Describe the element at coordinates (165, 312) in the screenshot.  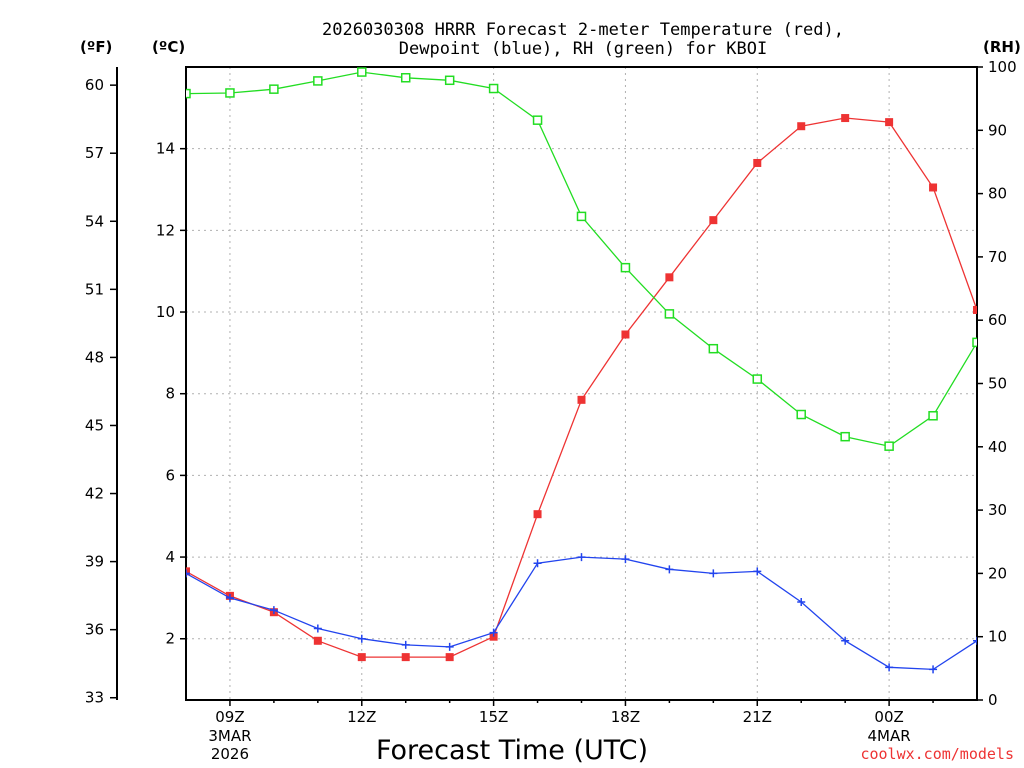
I see `celsius-tick-label: 10` at that location.